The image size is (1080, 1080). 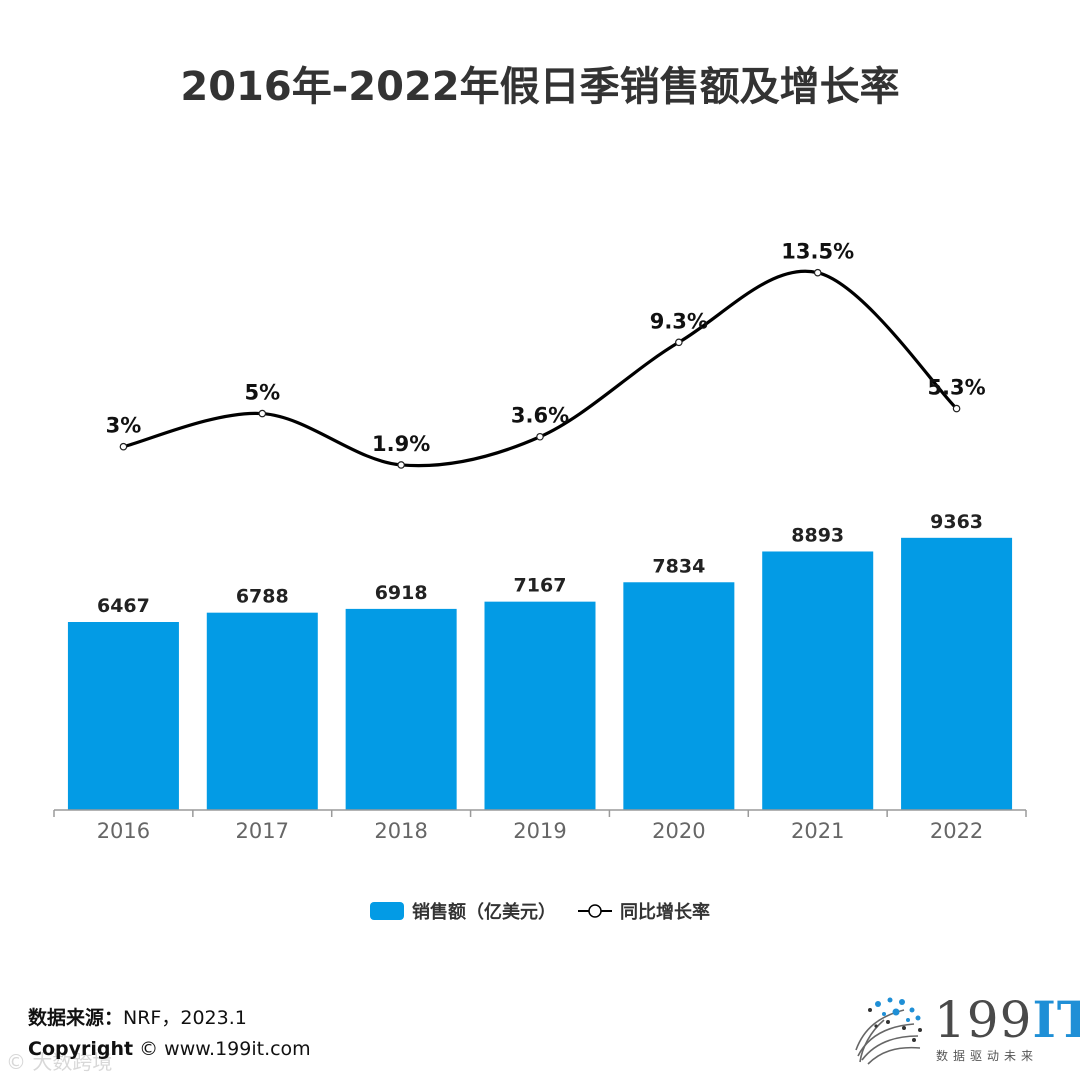 I want to click on x-tick-label-2022: 2022, so click(x=956, y=831).